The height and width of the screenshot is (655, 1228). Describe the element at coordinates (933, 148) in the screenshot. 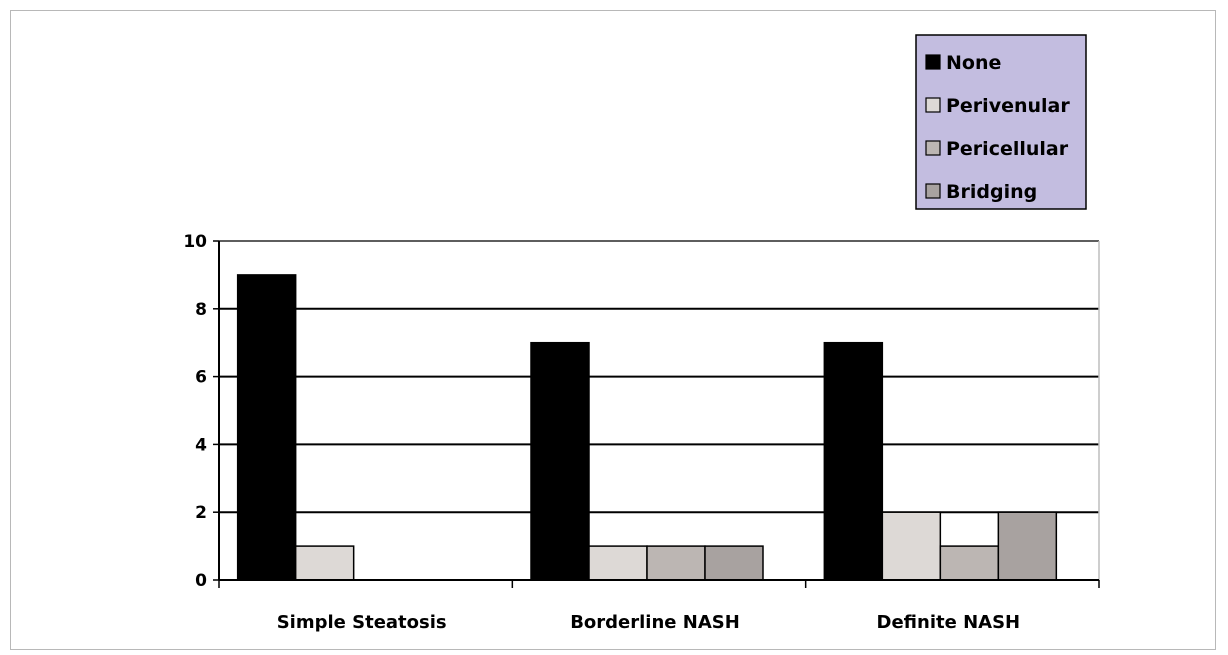

I see `legend-swatch-pericellular` at that location.